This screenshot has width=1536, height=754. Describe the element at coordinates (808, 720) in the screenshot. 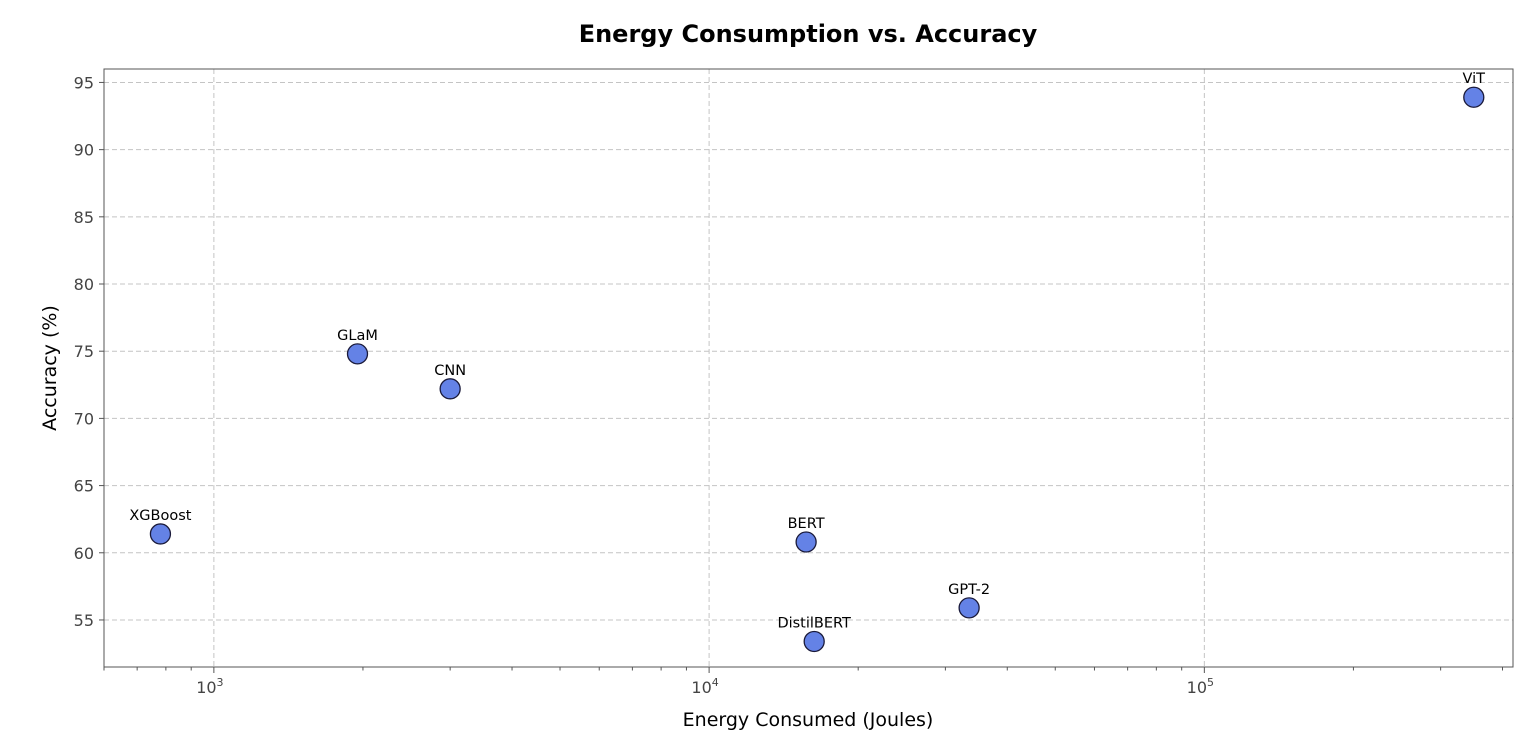

I see `x-axis-label: Energy Consumed (Joules)` at that location.